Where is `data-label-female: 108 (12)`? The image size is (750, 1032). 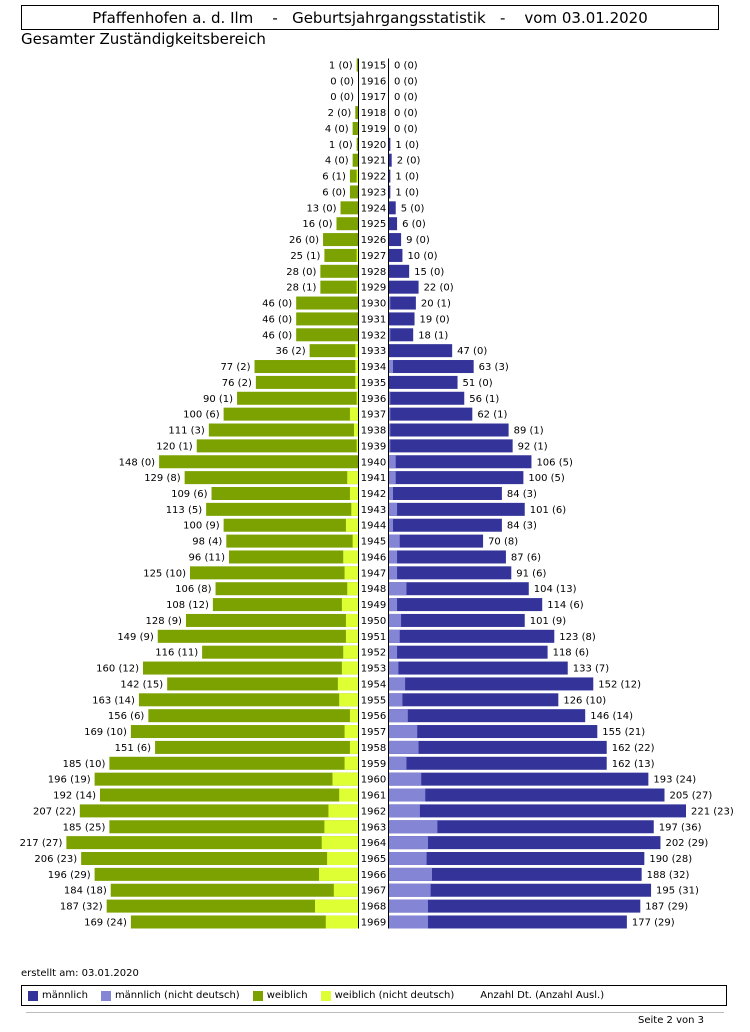
data-label-female: 108 (12) is located at coordinates (187, 605).